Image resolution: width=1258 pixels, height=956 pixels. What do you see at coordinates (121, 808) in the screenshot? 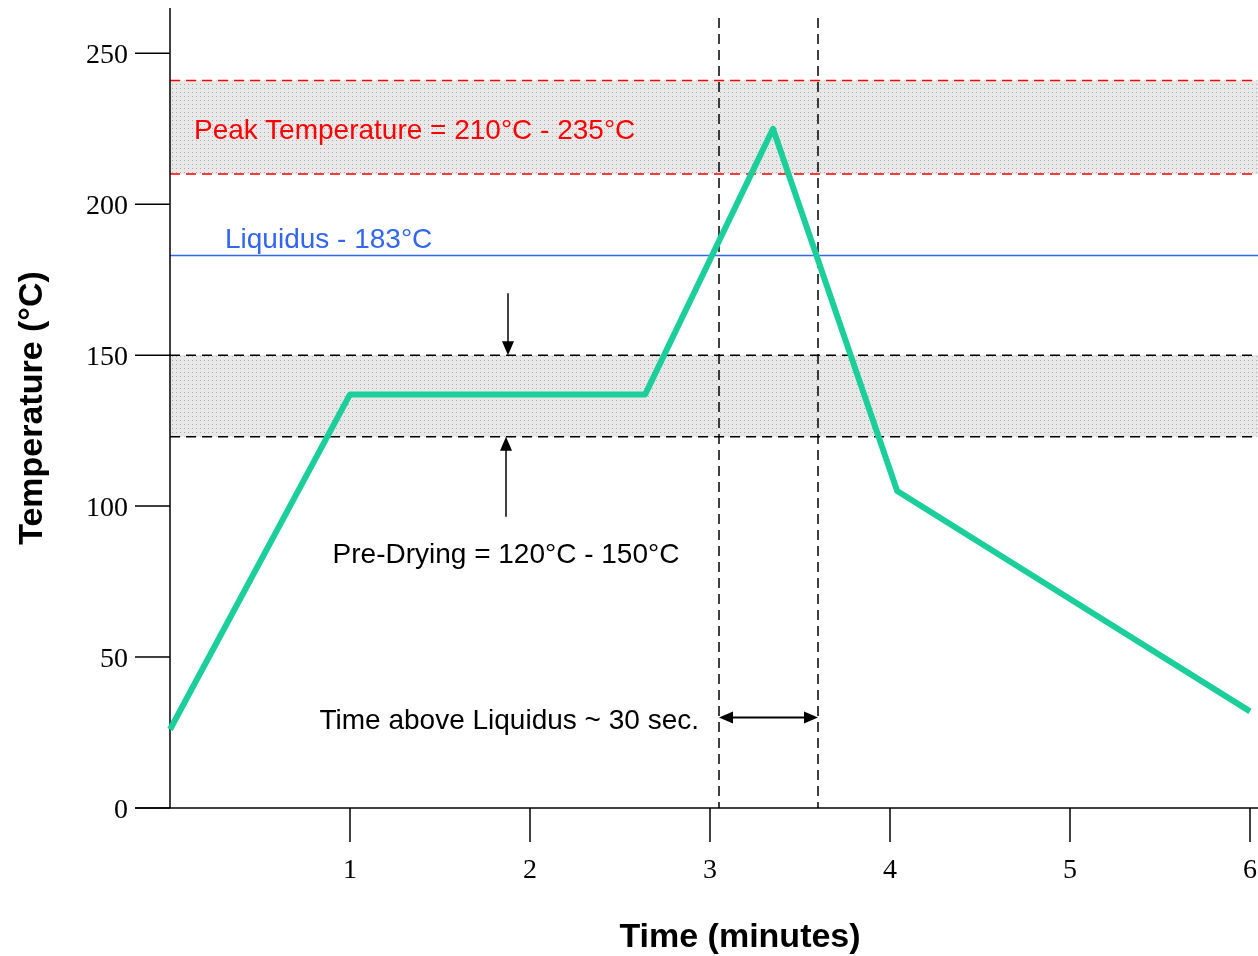
I see `y-tick-label: 0` at bounding box center [121, 808].